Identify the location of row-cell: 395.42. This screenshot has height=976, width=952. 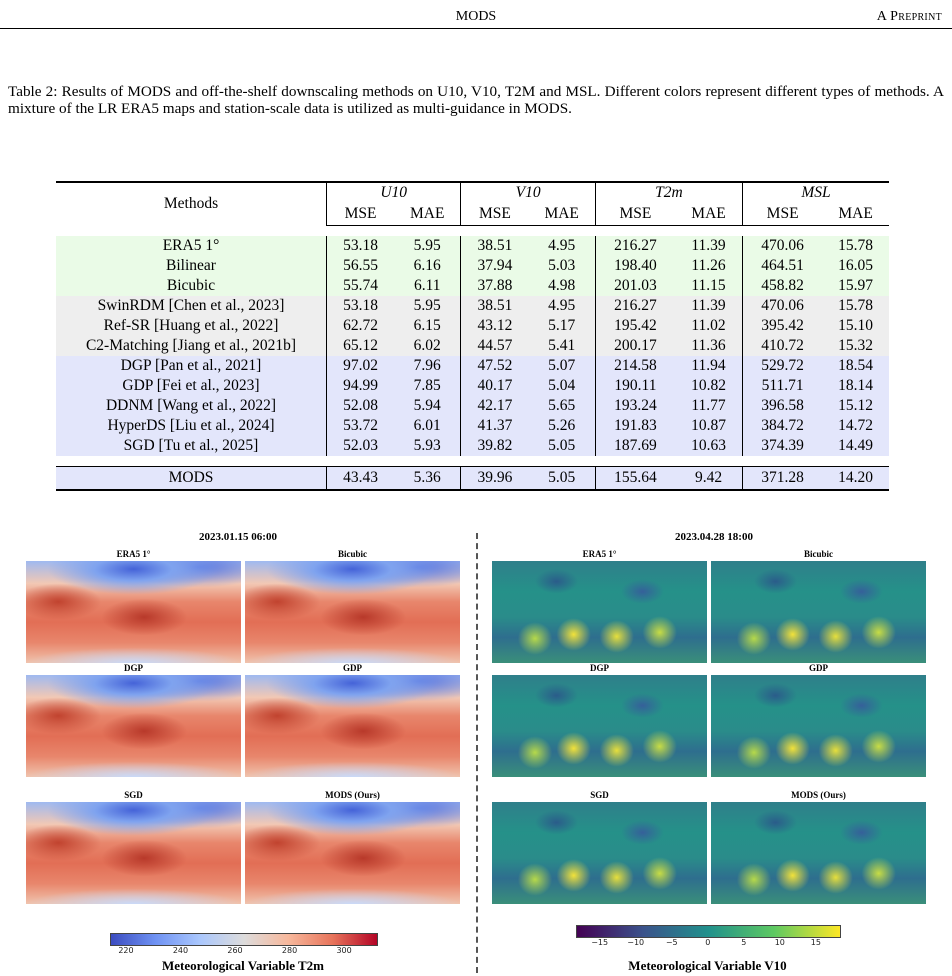
(782, 326).